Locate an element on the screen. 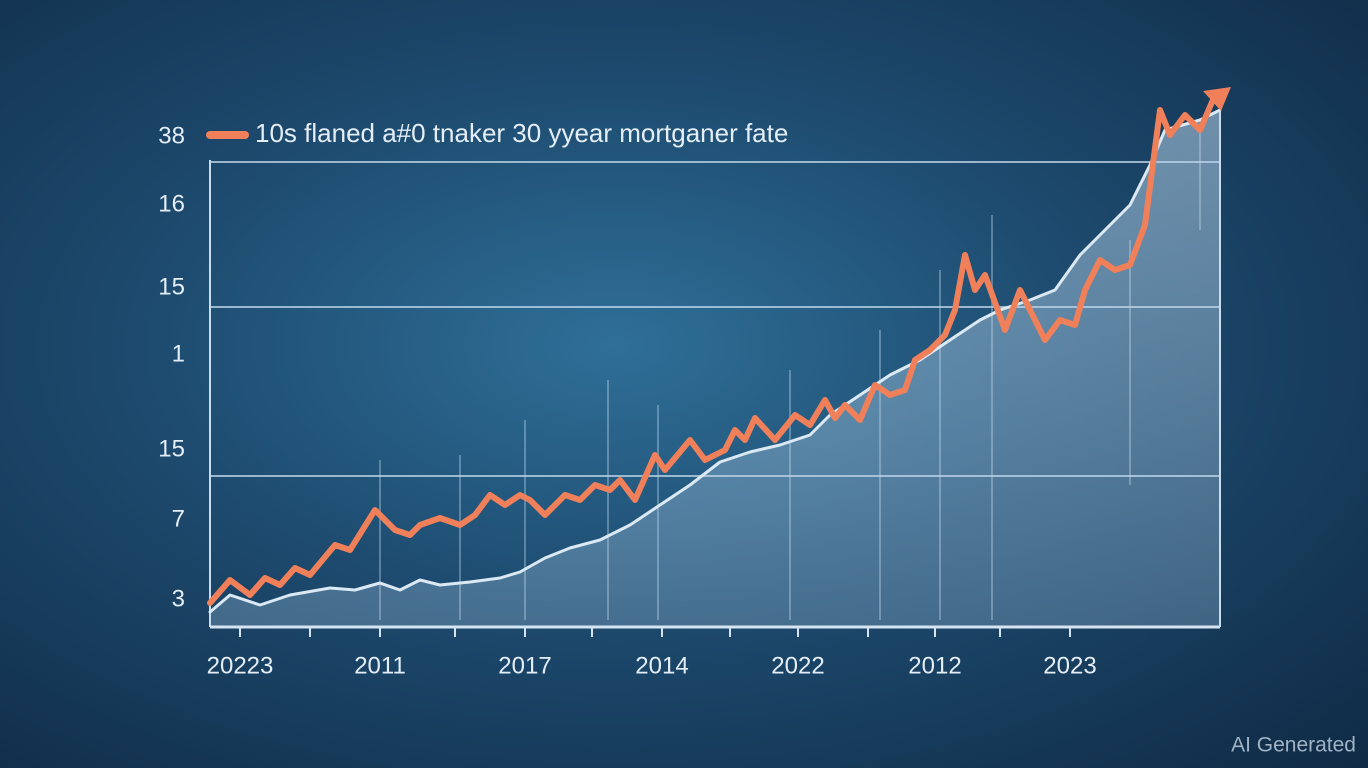  arrow-head is located at coordinates (1217, 99).